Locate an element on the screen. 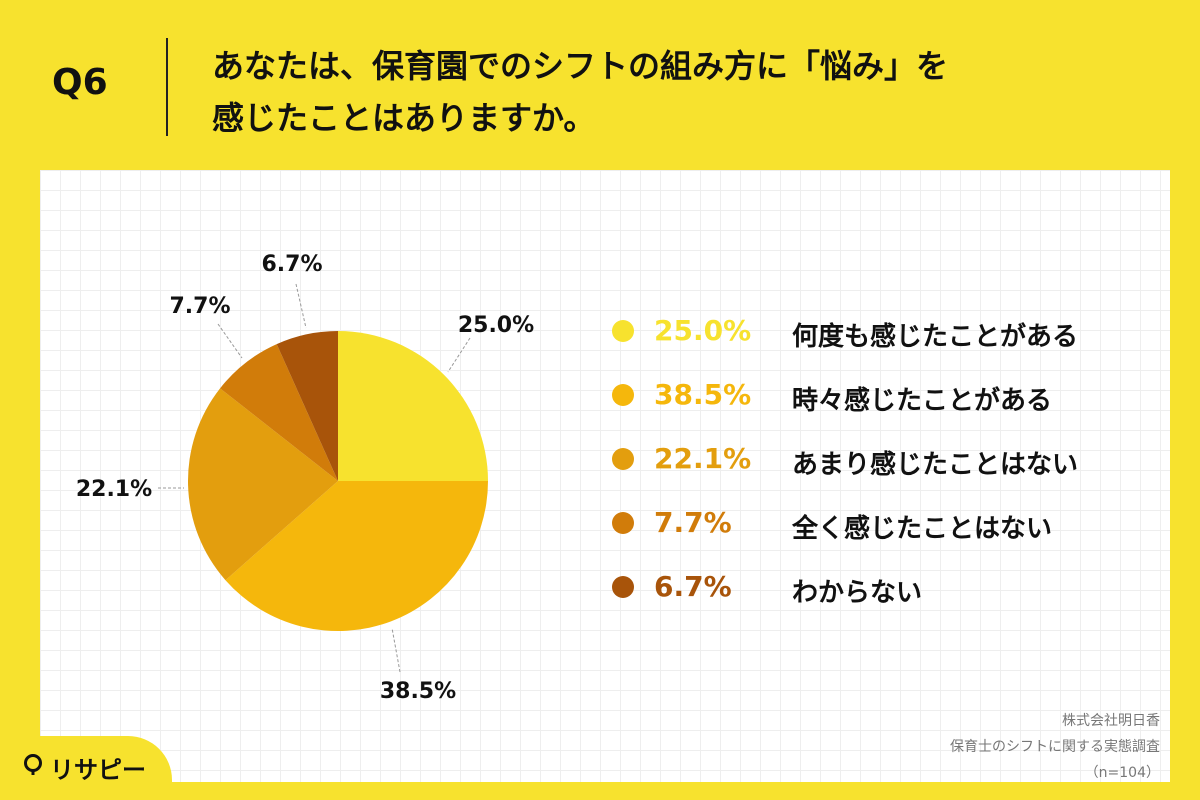  legend-label: 何度も感じたことがある is located at coordinates (935, 337).